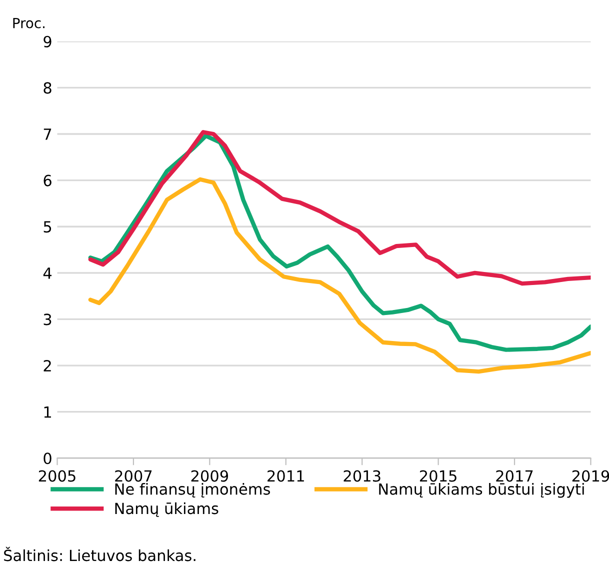 The height and width of the screenshot is (567, 609). I want to click on y-axis-title: Proc., so click(28, 23).